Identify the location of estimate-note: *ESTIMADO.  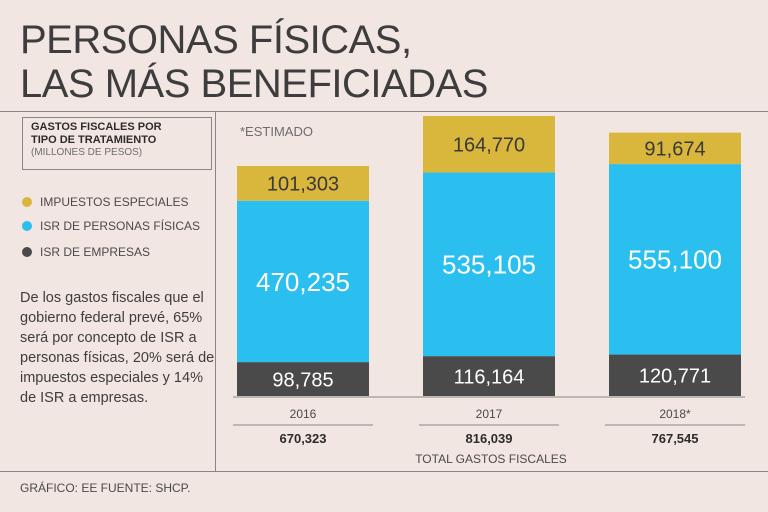
(276, 131).